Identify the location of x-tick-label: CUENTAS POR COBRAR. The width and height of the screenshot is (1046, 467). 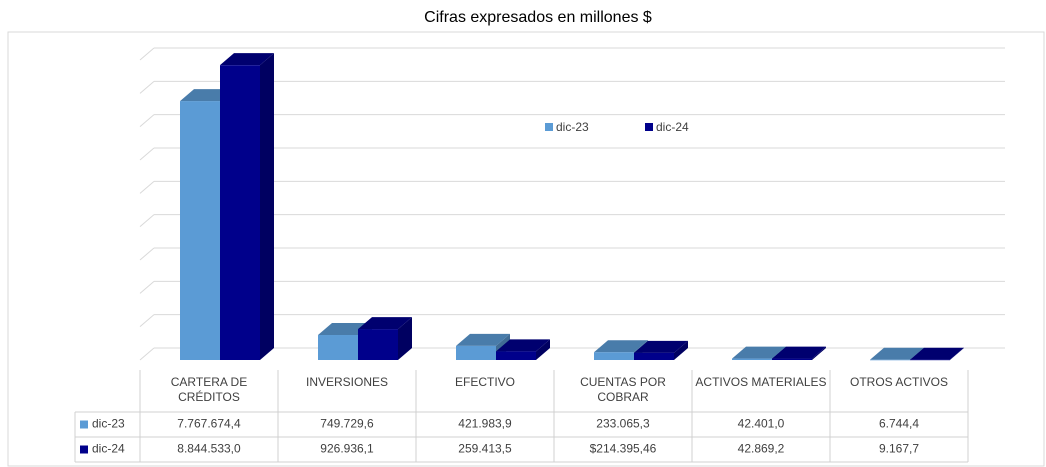
(623, 389).